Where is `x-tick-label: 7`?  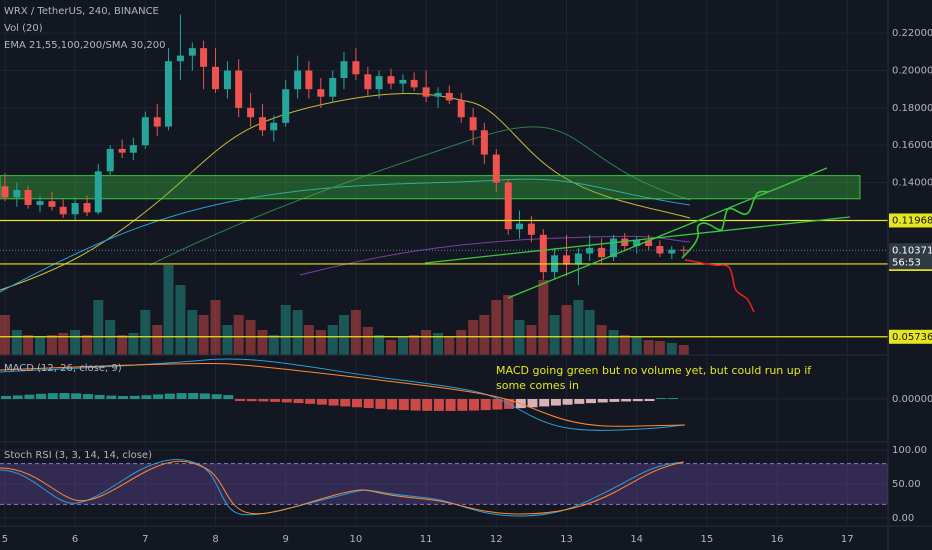 x-tick-label: 7 is located at coordinates (145, 539).